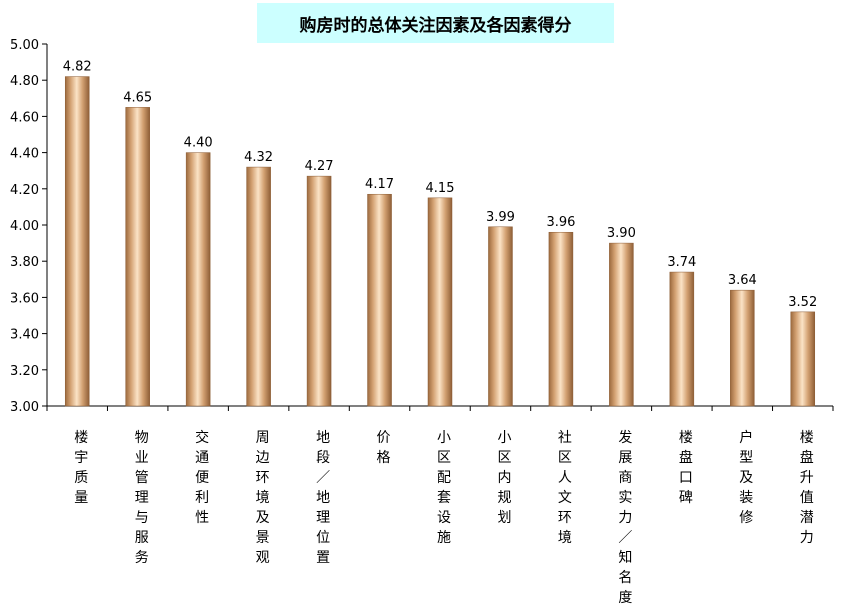  Describe the element at coordinates (440, 188) in the screenshot. I see `data-label: 4.15` at that location.